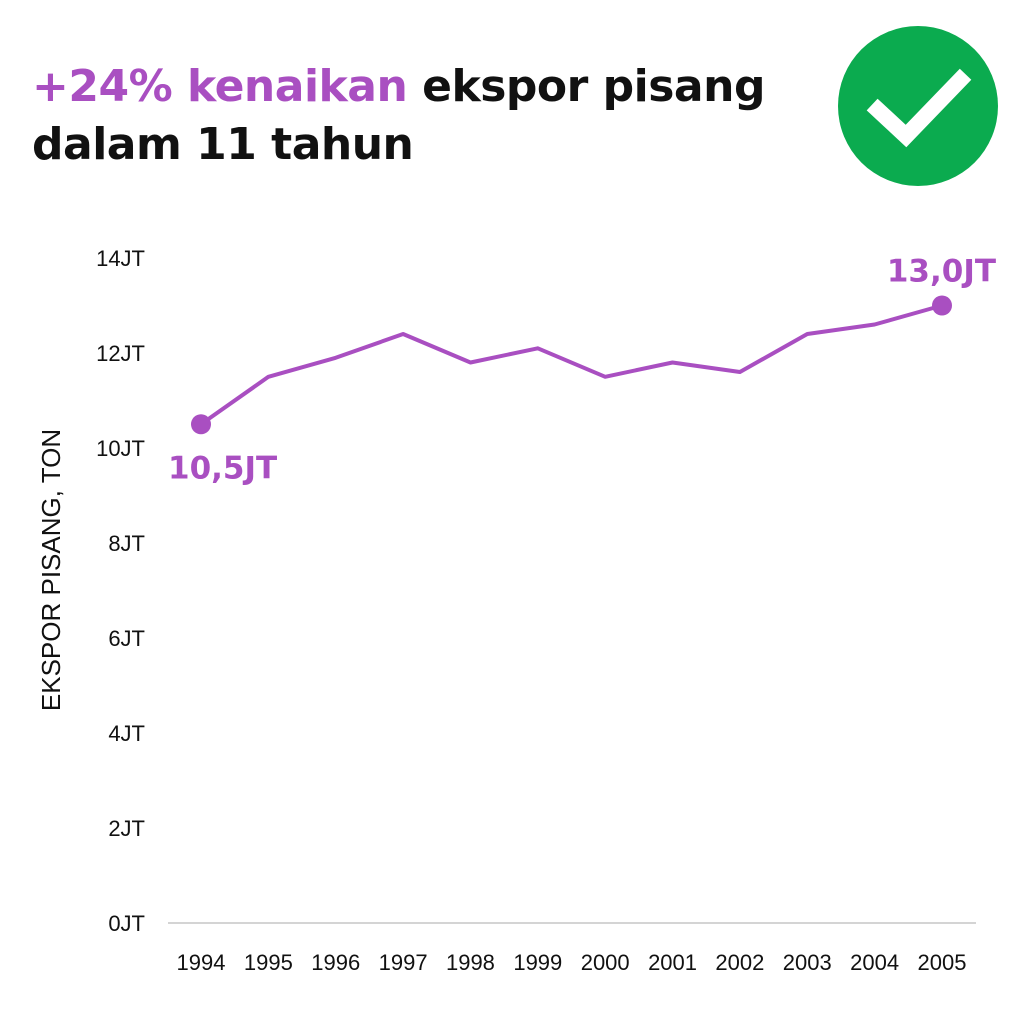  What do you see at coordinates (807, 962) in the screenshot?
I see `x-tick-label: 2003` at bounding box center [807, 962].